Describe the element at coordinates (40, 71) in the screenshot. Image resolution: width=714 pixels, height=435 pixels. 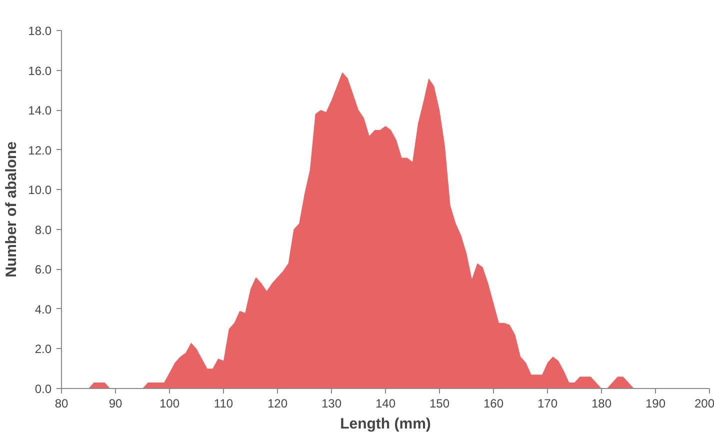
I see `y-tick-label: 16.0` at that location.